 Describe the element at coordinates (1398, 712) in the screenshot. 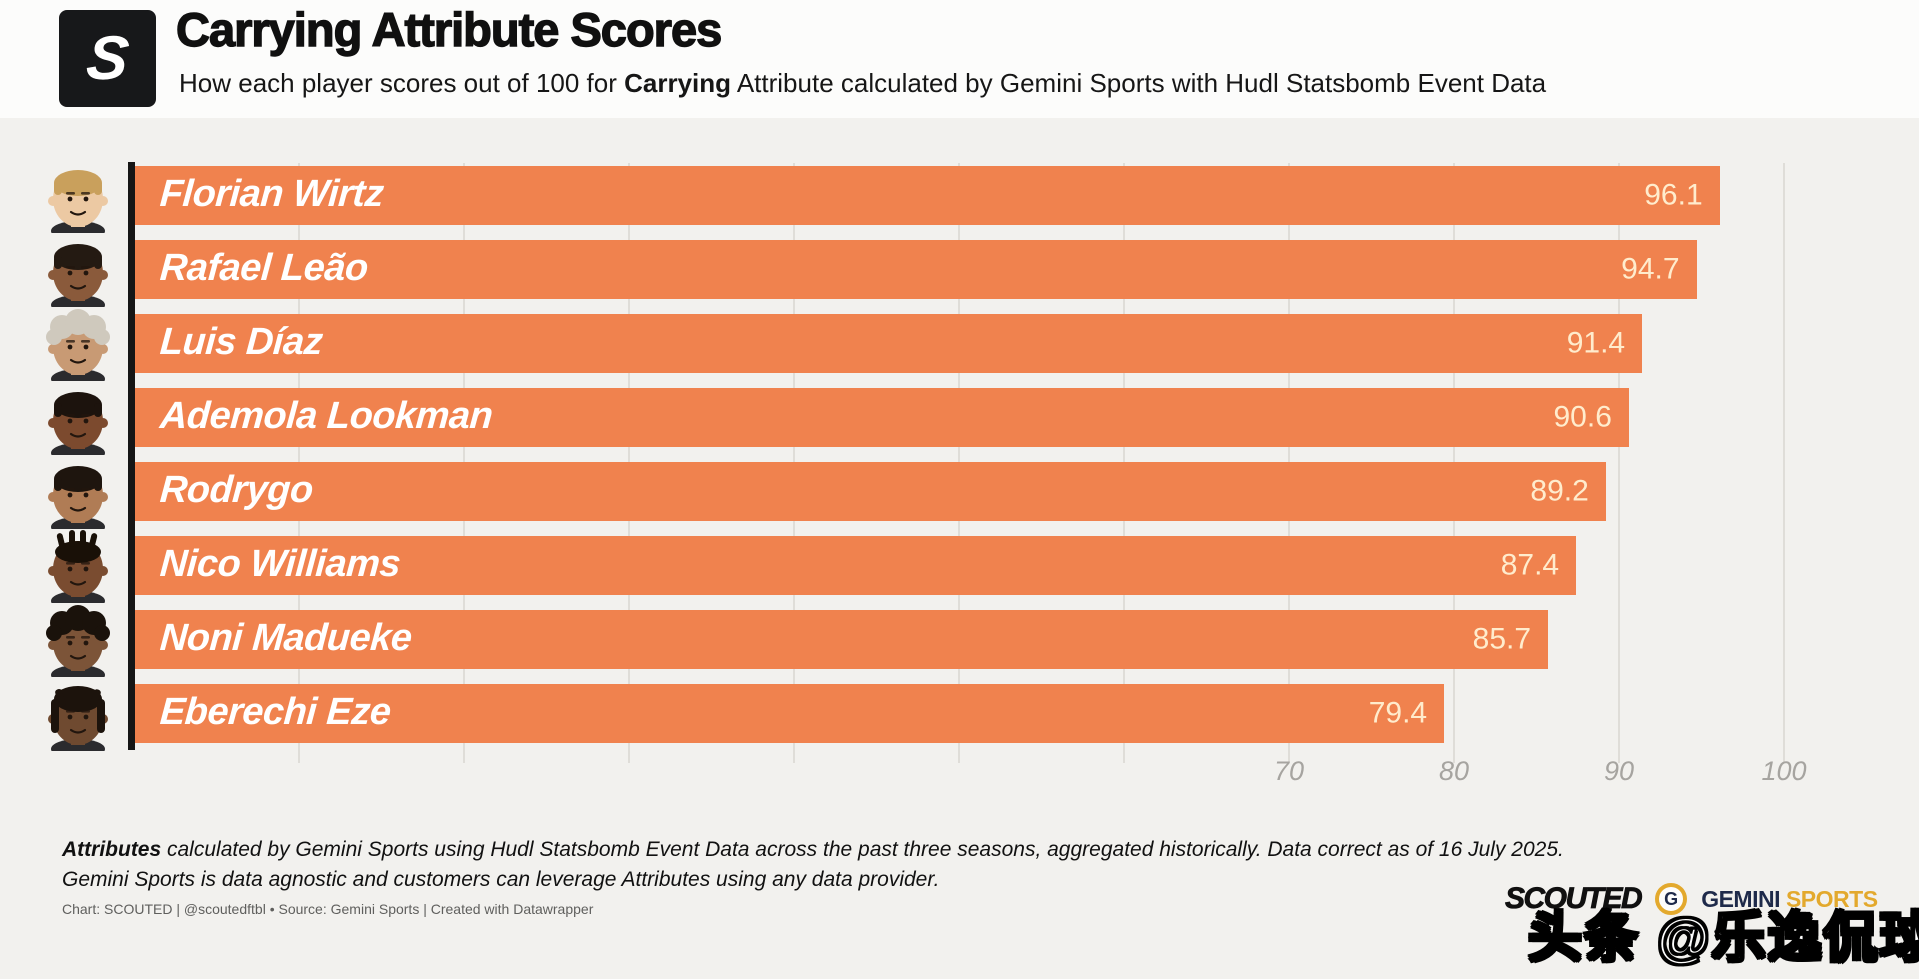

I see `score-value-label: 79.4` at that location.